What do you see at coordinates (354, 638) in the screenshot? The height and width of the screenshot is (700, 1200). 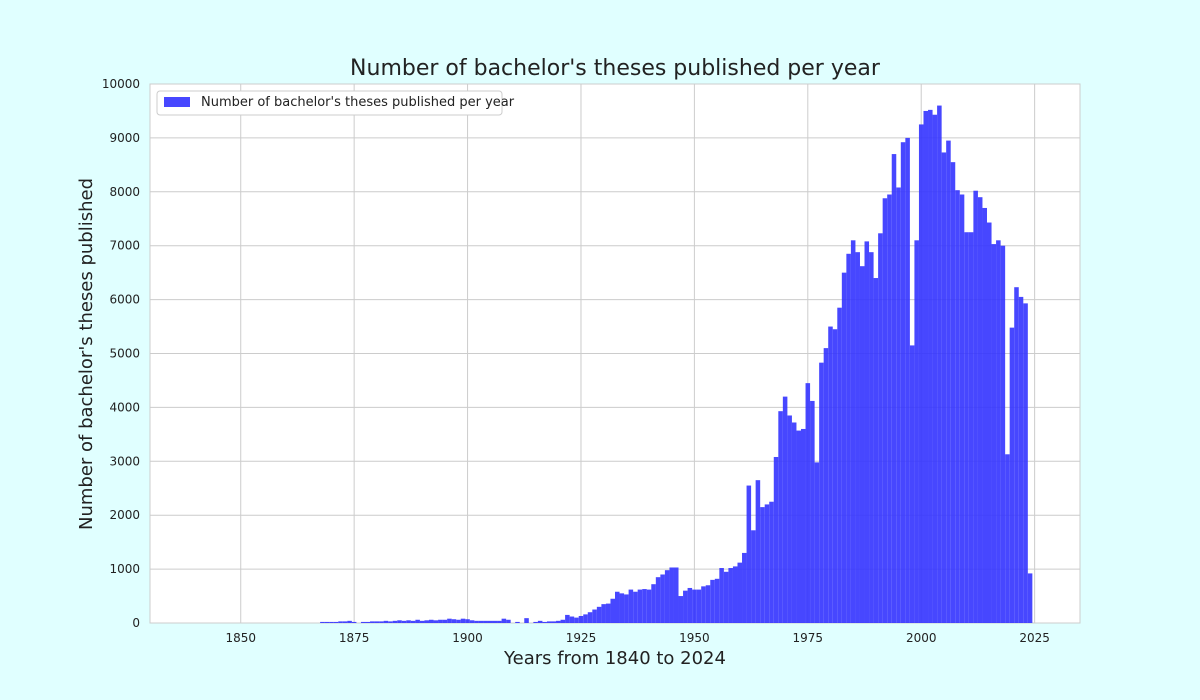 I see `x-tick-label: 1875` at bounding box center [354, 638].